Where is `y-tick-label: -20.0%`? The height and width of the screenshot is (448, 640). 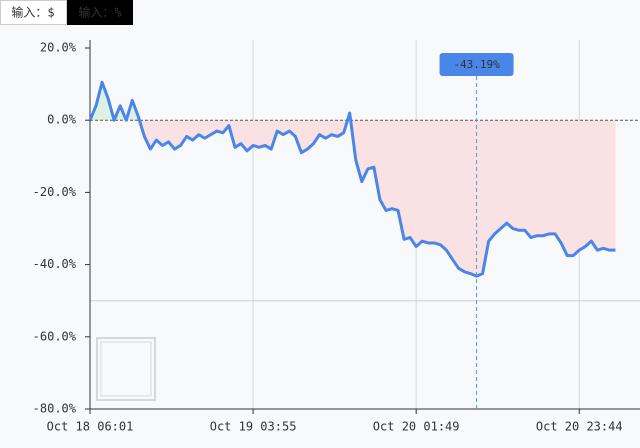
y-tick-label: -20.0% is located at coordinates (55, 192).